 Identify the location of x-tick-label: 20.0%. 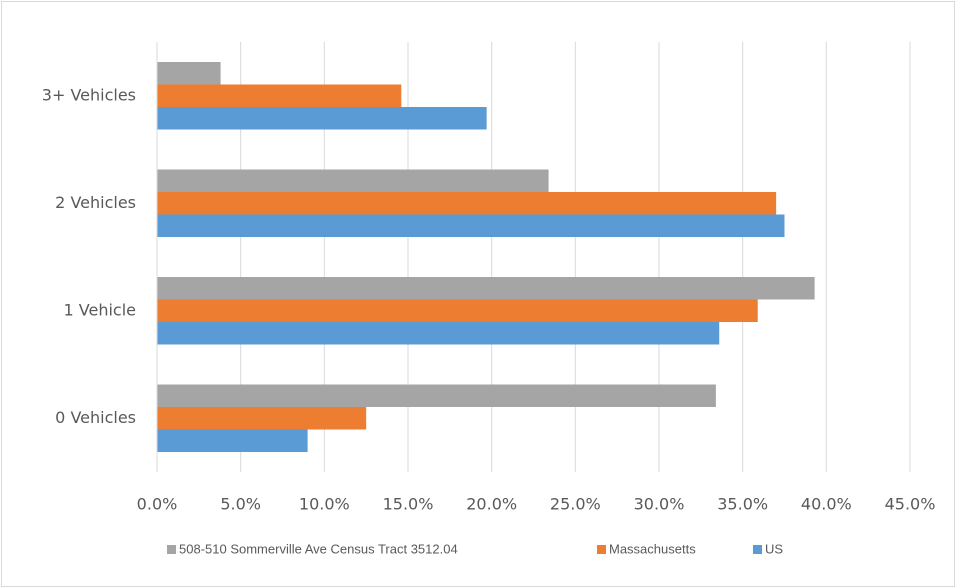
(491, 504).